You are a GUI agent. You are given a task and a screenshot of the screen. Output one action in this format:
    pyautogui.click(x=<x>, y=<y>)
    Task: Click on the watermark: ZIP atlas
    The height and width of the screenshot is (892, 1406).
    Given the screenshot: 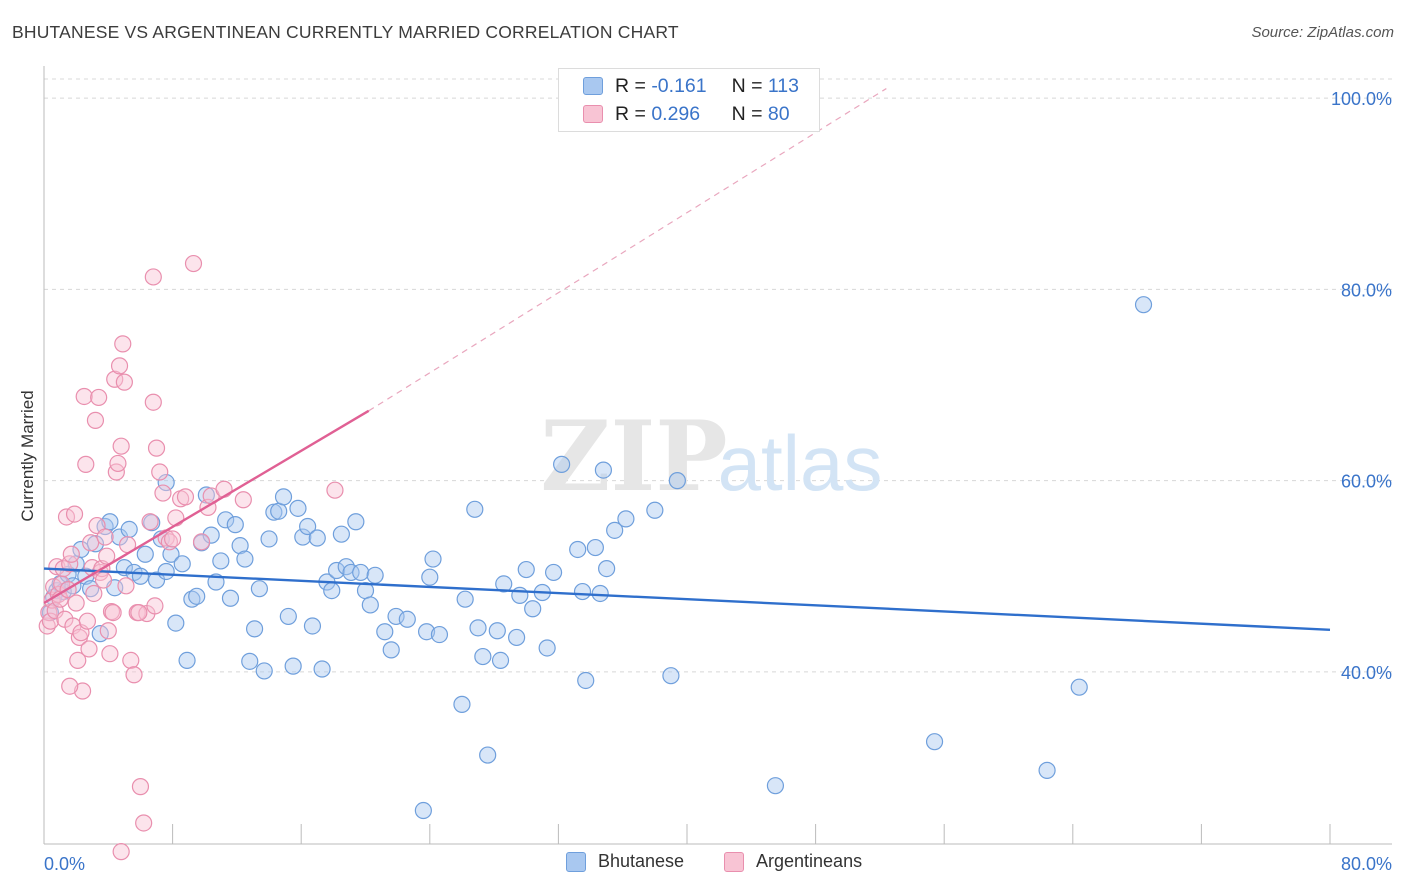 What is the action you would take?
    pyautogui.click(x=711, y=456)
    